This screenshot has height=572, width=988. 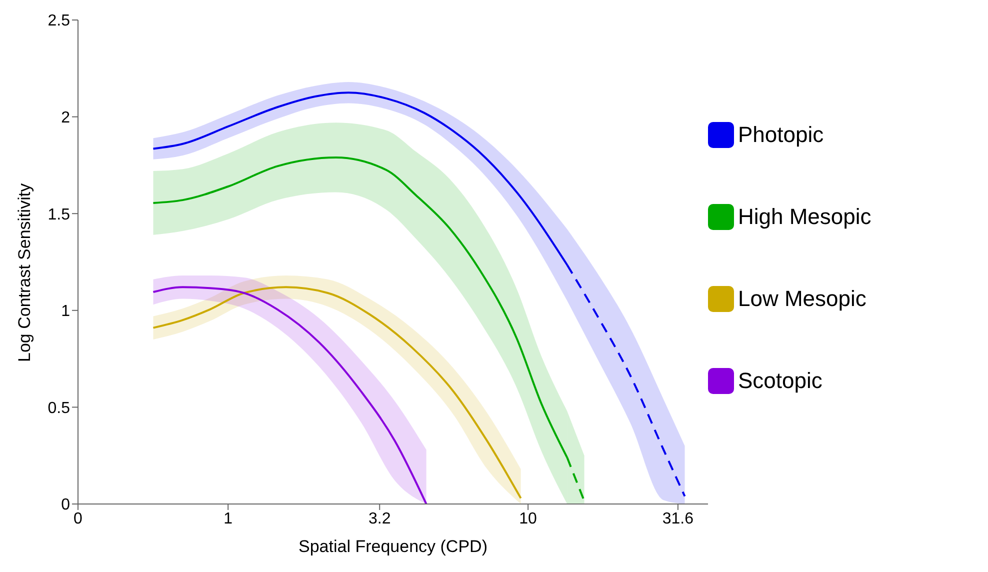 What do you see at coordinates (65, 311) in the screenshot?
I see `y-tick-label: 1` at bounding box center [65, 311].